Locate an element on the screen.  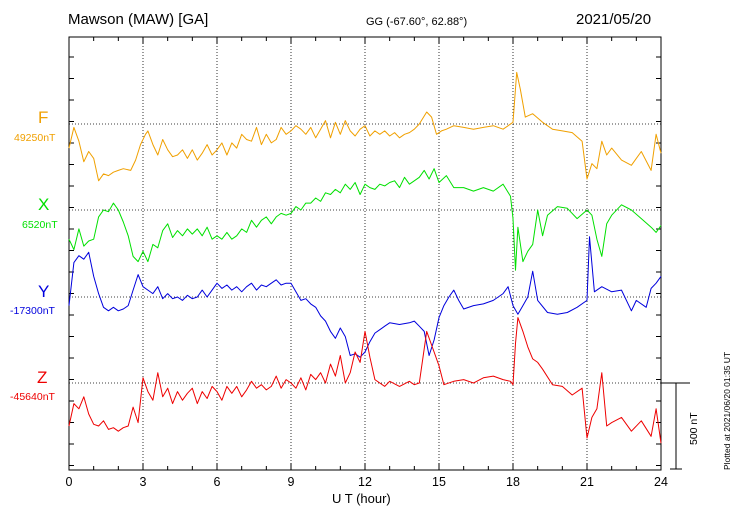
chart-date: 2021/05/20 is located at coordinates (614, 19).